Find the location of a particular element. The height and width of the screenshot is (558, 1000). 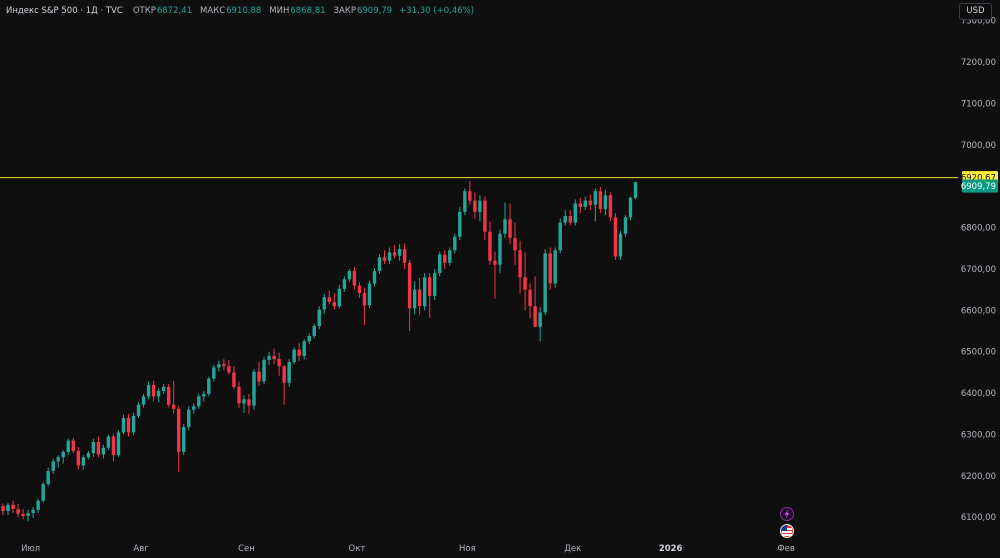

last-price-label: 6909,79 is located at coordinates (979, 186).